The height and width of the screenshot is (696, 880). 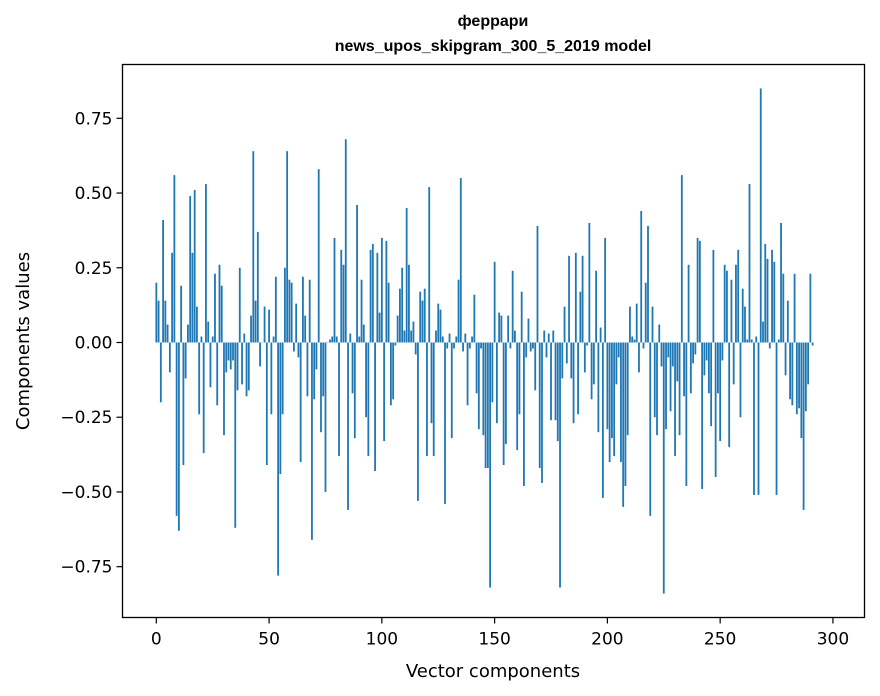 I want to click on y-tick-label: −0.25, so click(x=86, y=418).